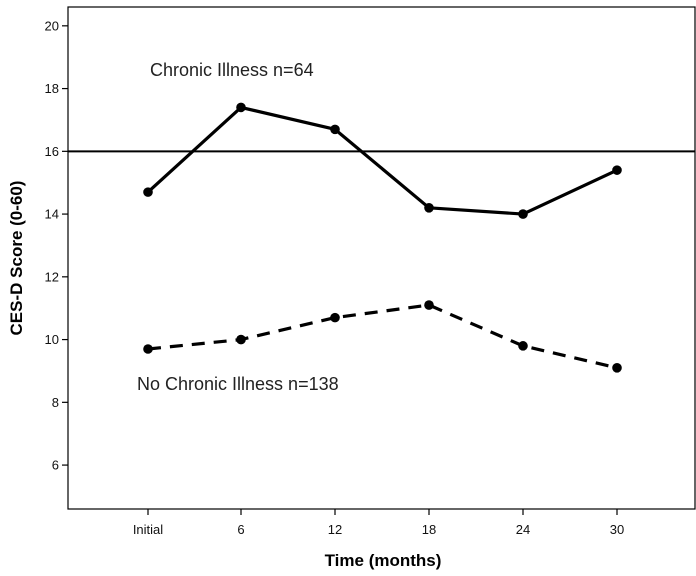 The width and height of the screenshot is (696, 576). Describe the element at coordinates (52, 339) in the screenshot. I see `y-tick-label: 10` at that location.